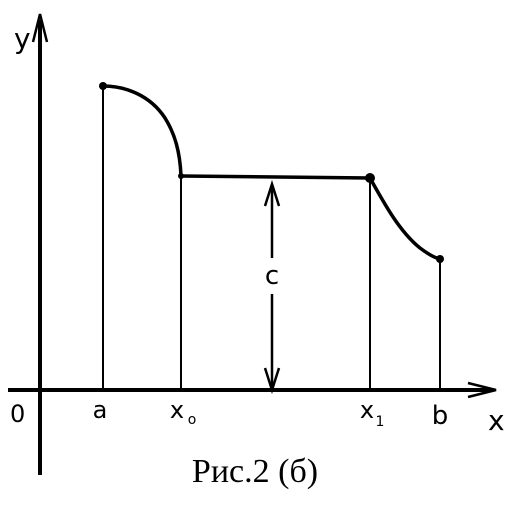  What do you see at coordinates (22, 38) in the screenshot?
I see `y-axis-label: y` at bounding box center [22, 38].